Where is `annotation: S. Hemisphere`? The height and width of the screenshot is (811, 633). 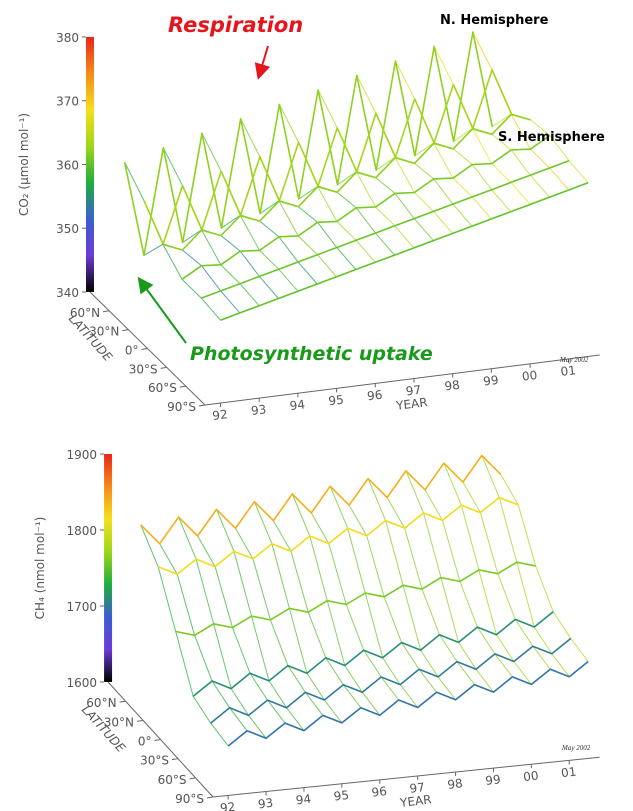 annotation: S. Hemisphere is located at coordinates (551, 137).